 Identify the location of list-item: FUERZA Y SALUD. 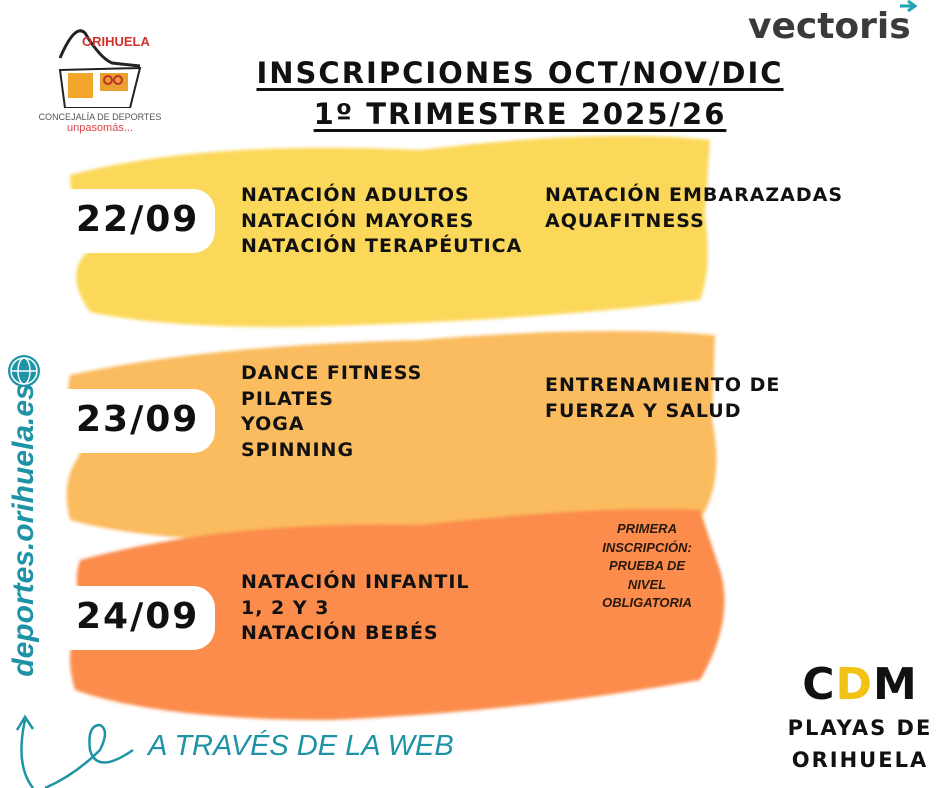
(643, 410).